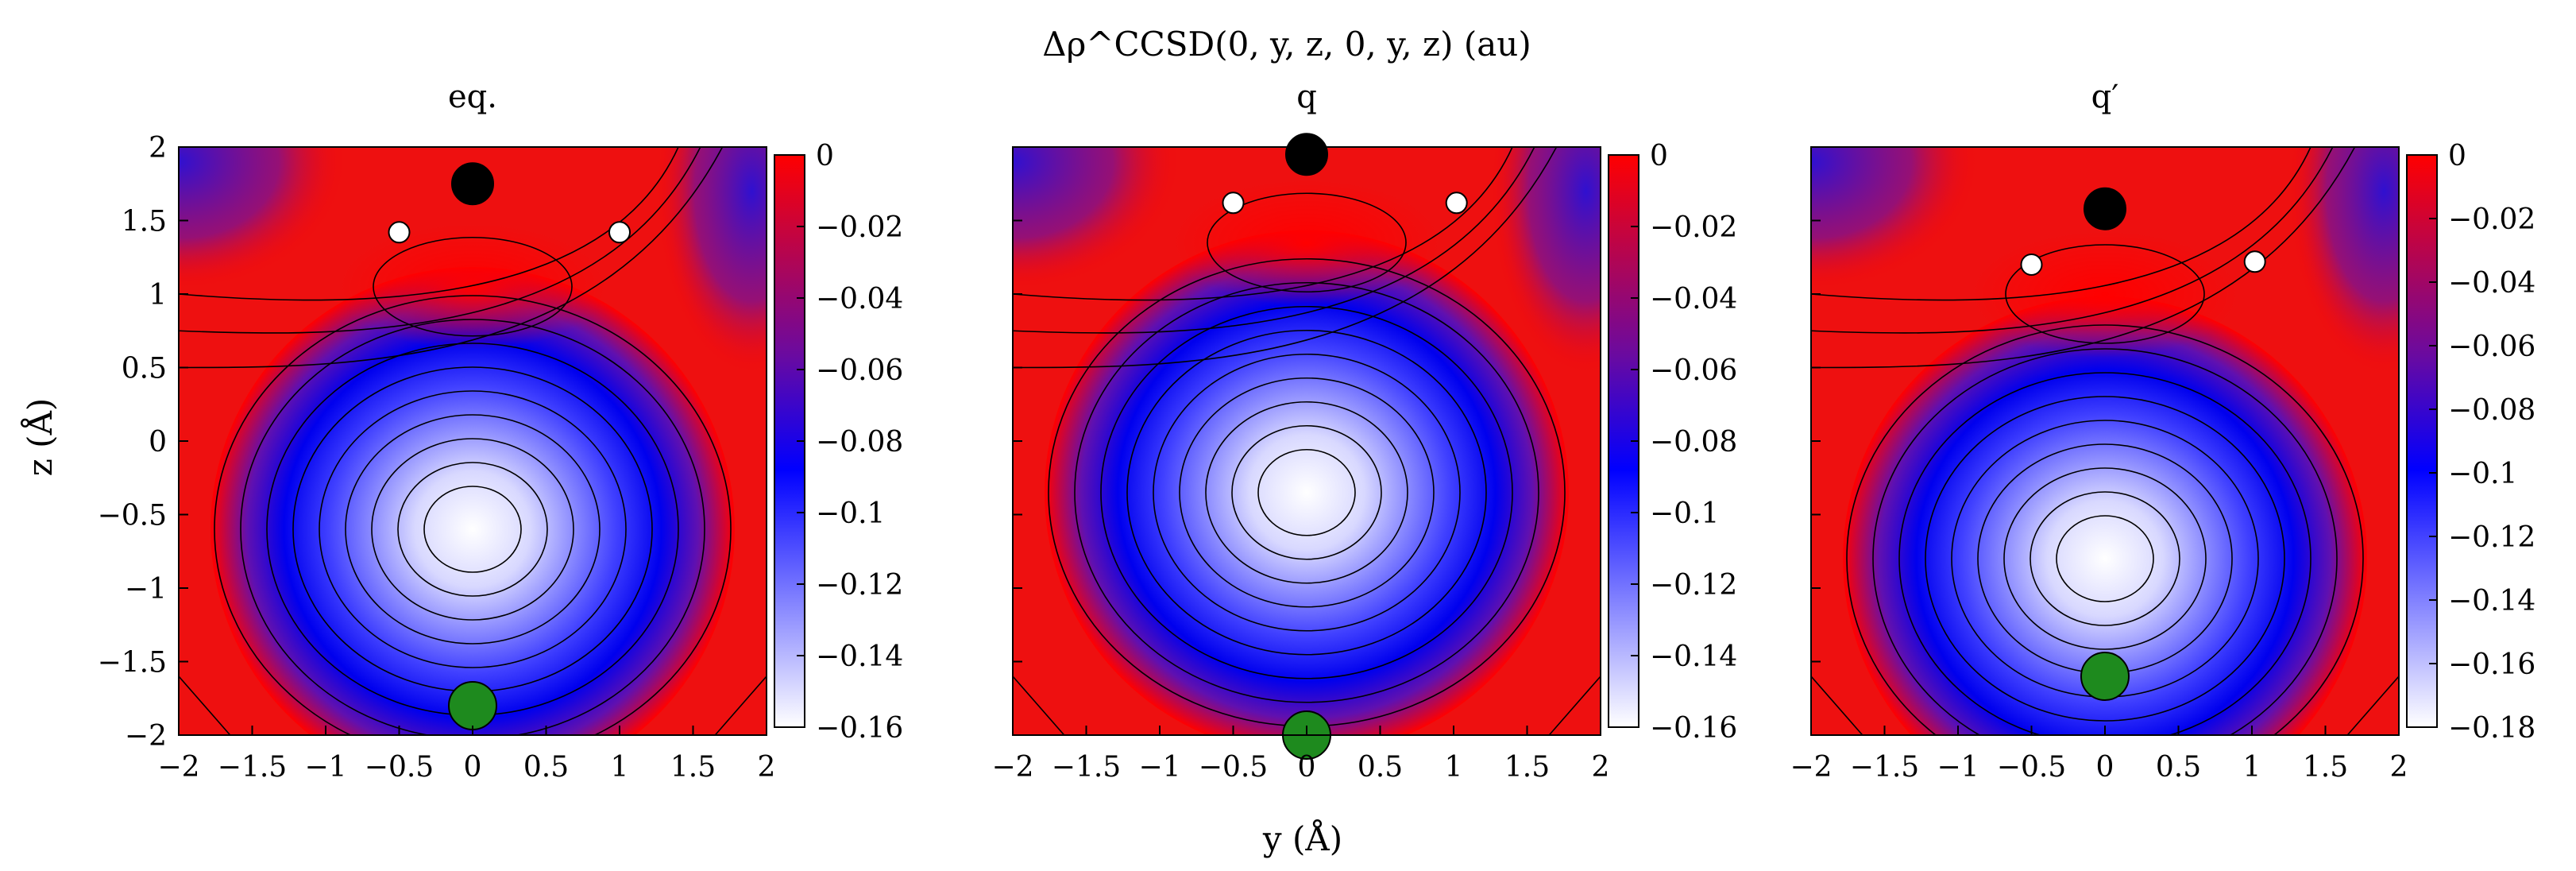 Image resolution: width=2576 pixels, height=871 pixels. I want to click on colorbar, so click(789, 441).